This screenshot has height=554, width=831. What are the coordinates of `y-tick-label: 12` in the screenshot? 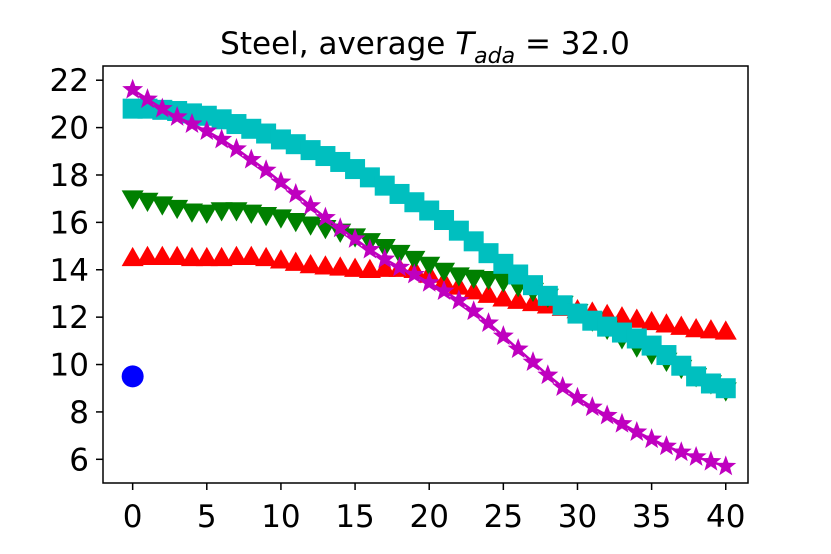 It's located at (69, 318).